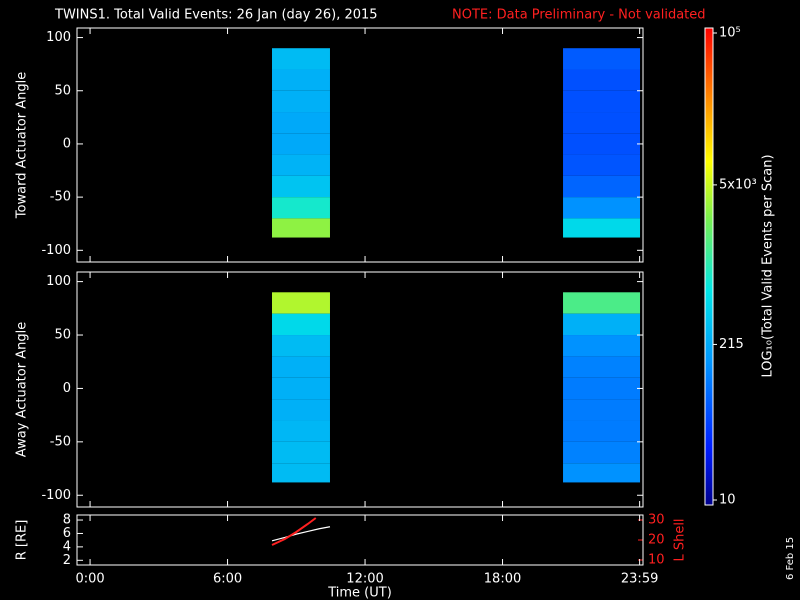  I want to click on x-tick-label: 23:59, so click(639, 579).